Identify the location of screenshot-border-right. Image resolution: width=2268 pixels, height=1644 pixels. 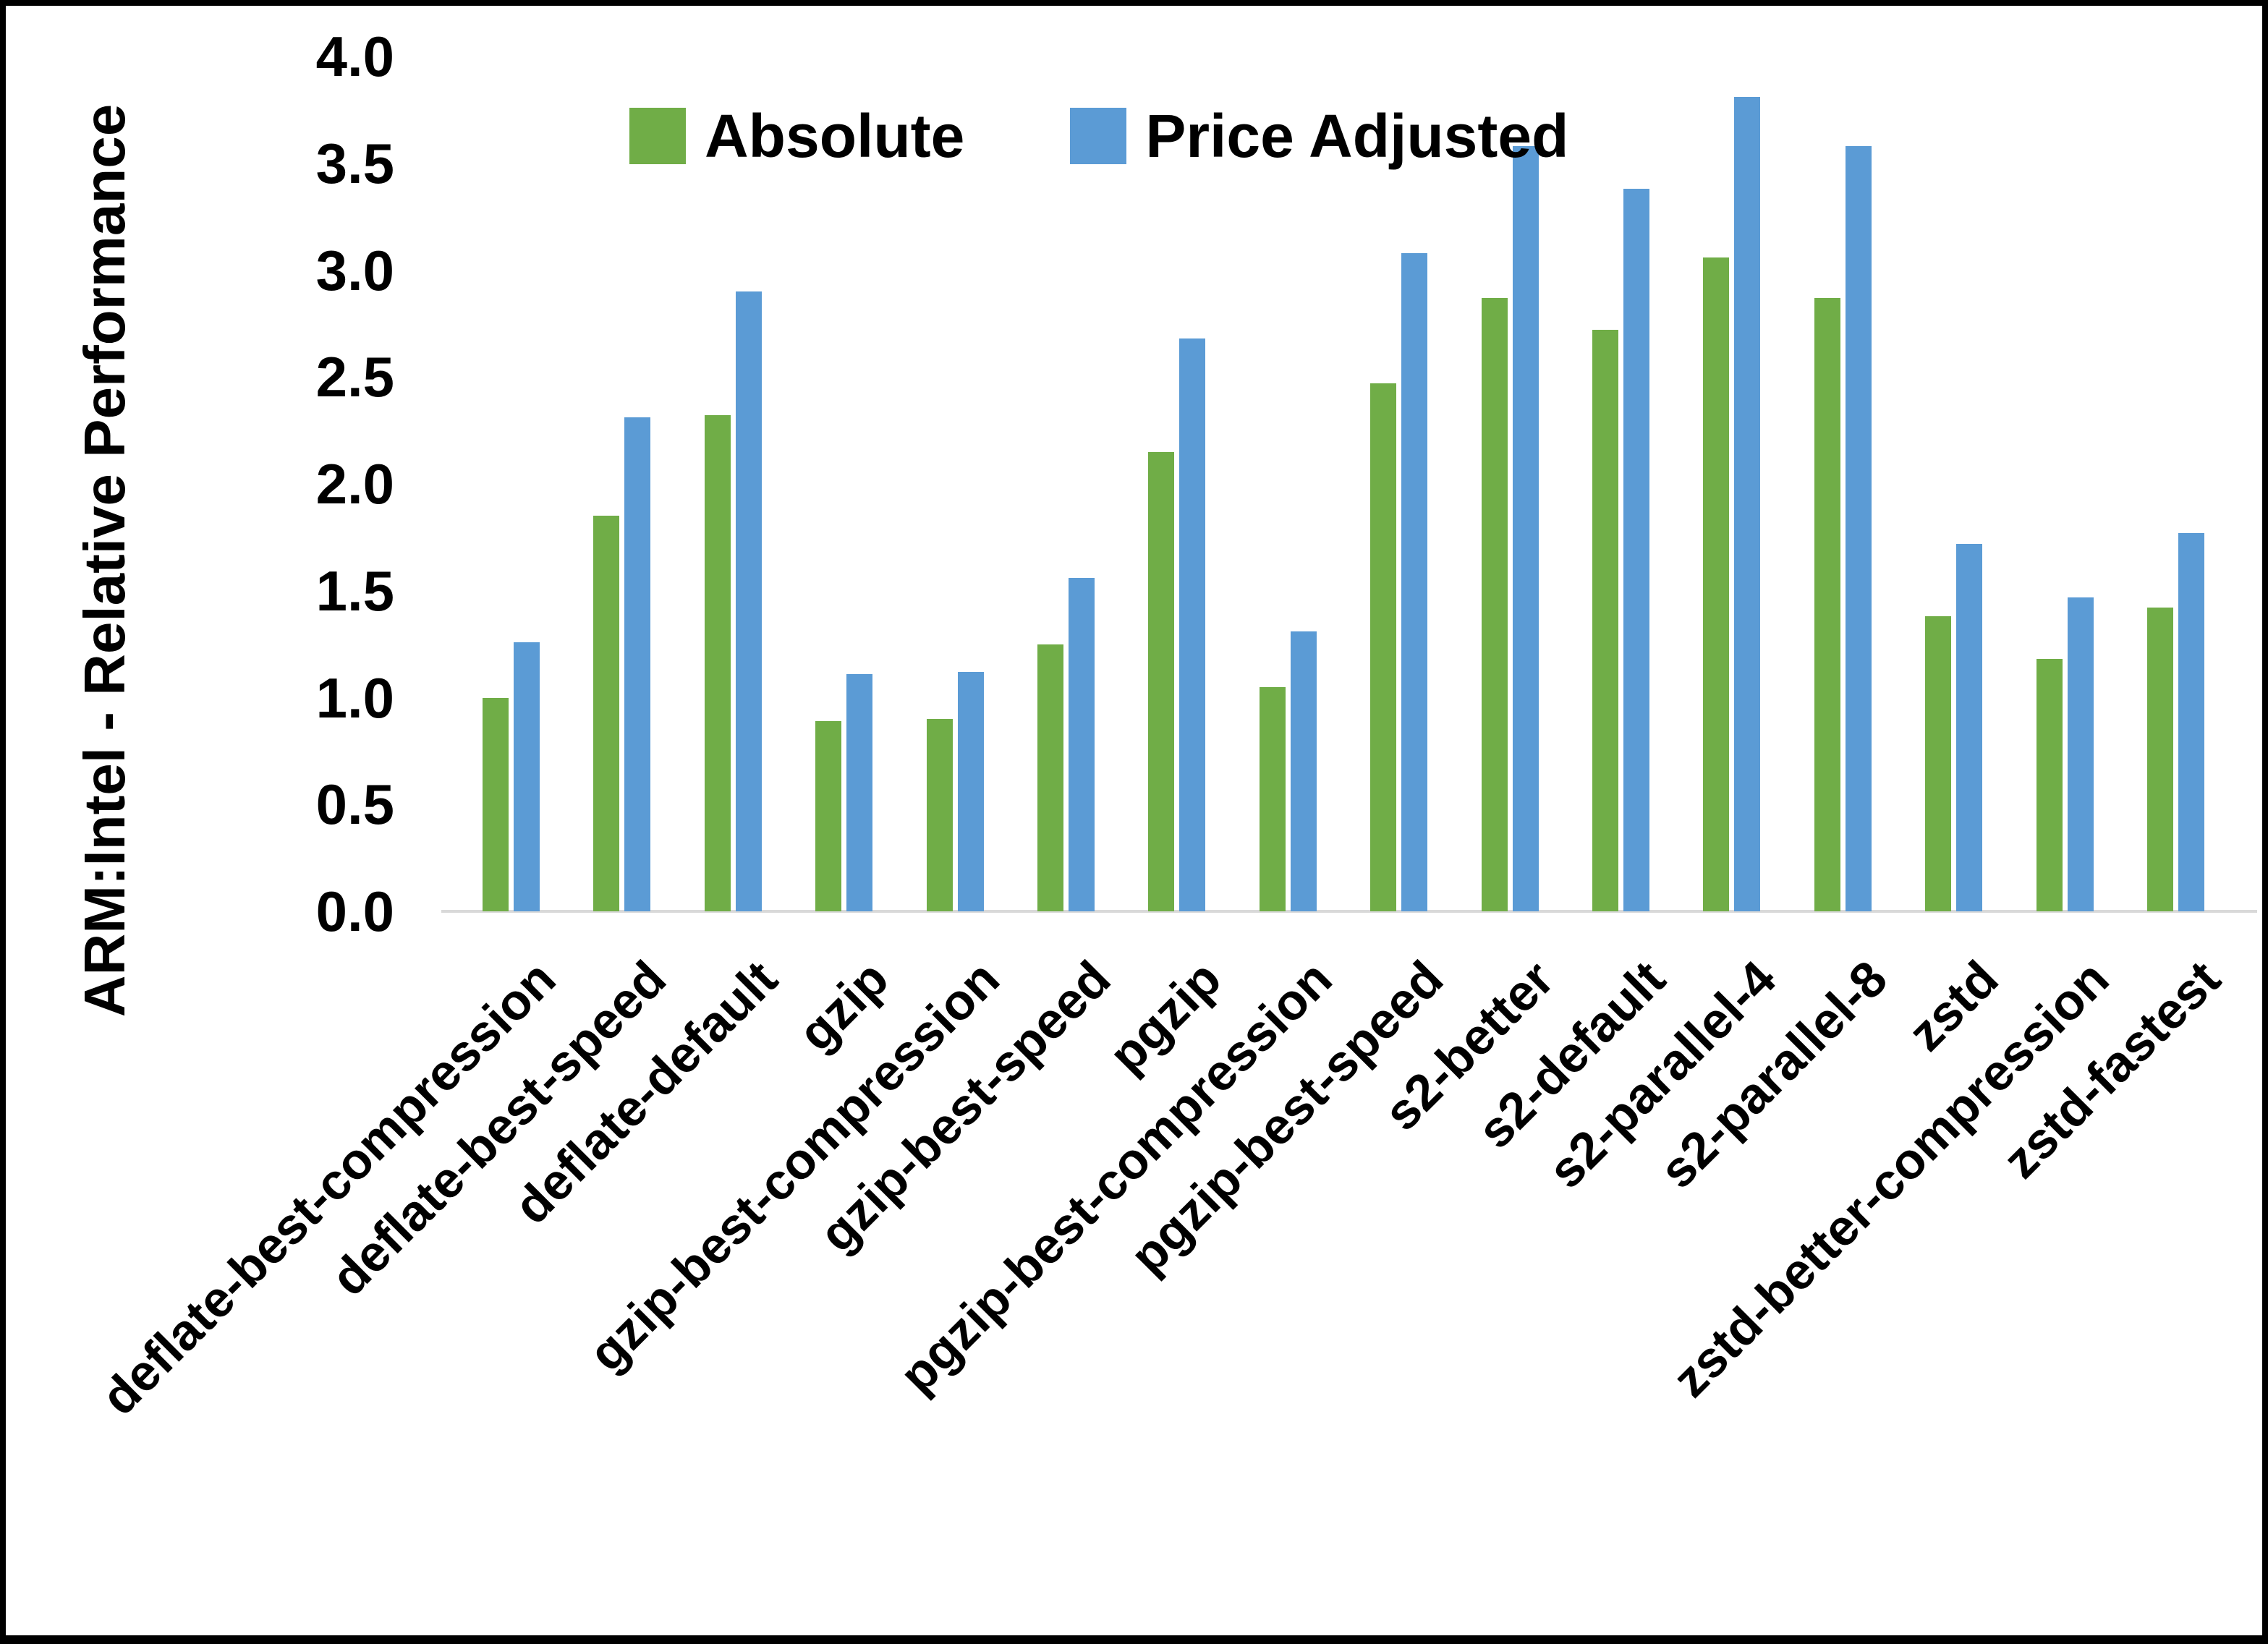
(2265, 822).